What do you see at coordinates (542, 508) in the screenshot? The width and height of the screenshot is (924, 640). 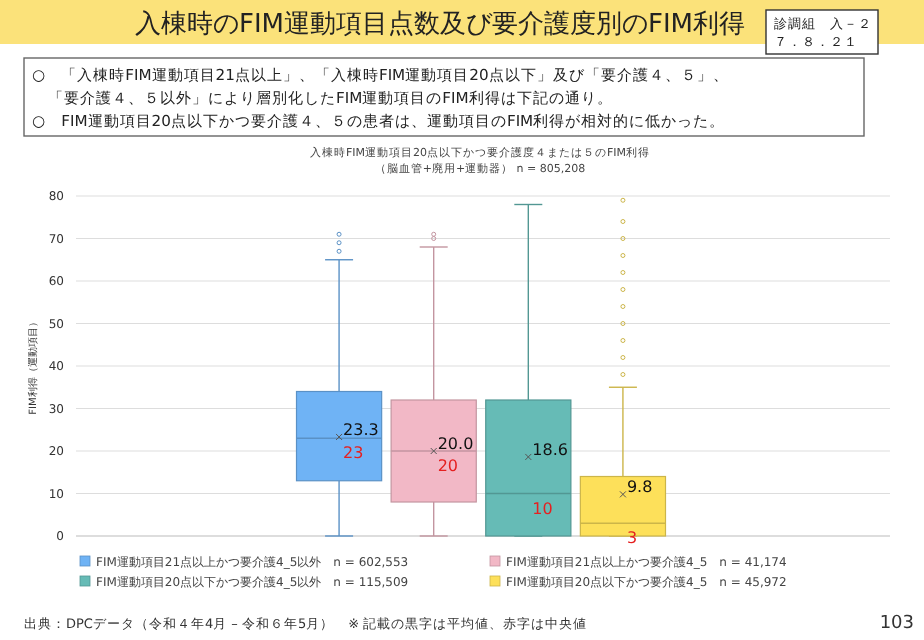 I see `annotation: 10` at bounding box center [542, 508].